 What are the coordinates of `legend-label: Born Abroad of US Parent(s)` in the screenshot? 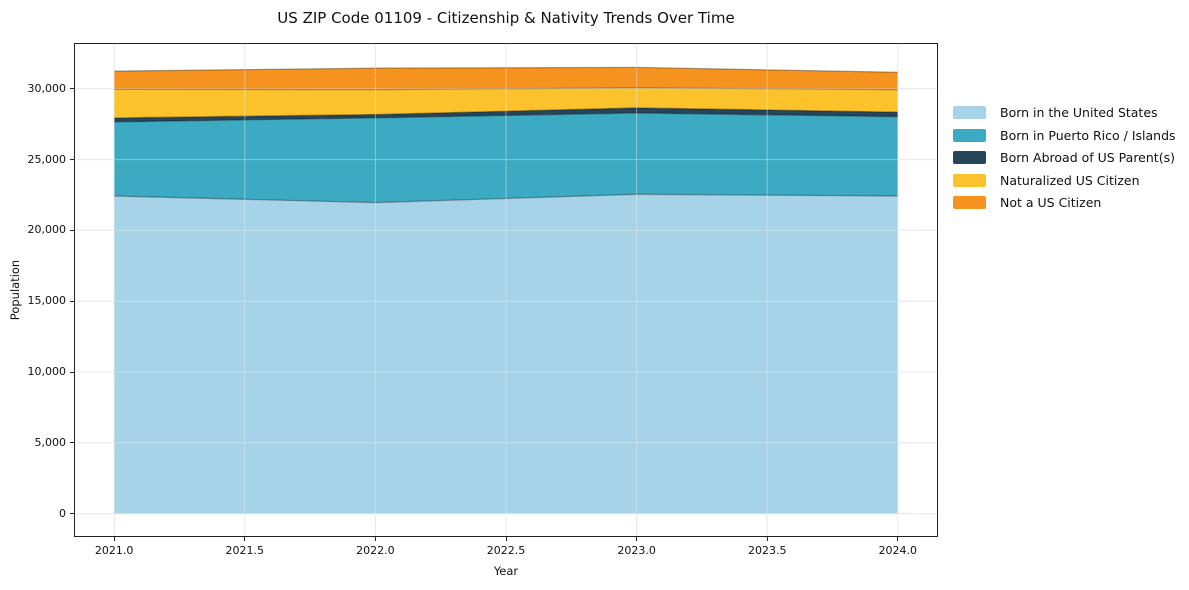 It's located at (1087, 157).